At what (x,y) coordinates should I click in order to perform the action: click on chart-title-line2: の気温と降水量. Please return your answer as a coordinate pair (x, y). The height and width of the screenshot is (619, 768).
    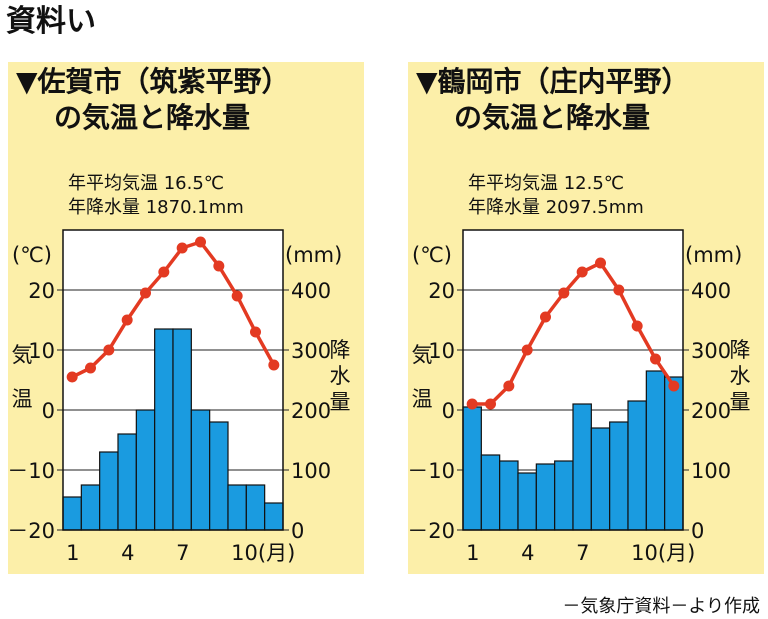
    Looking at the image, I should click on (152, 117).